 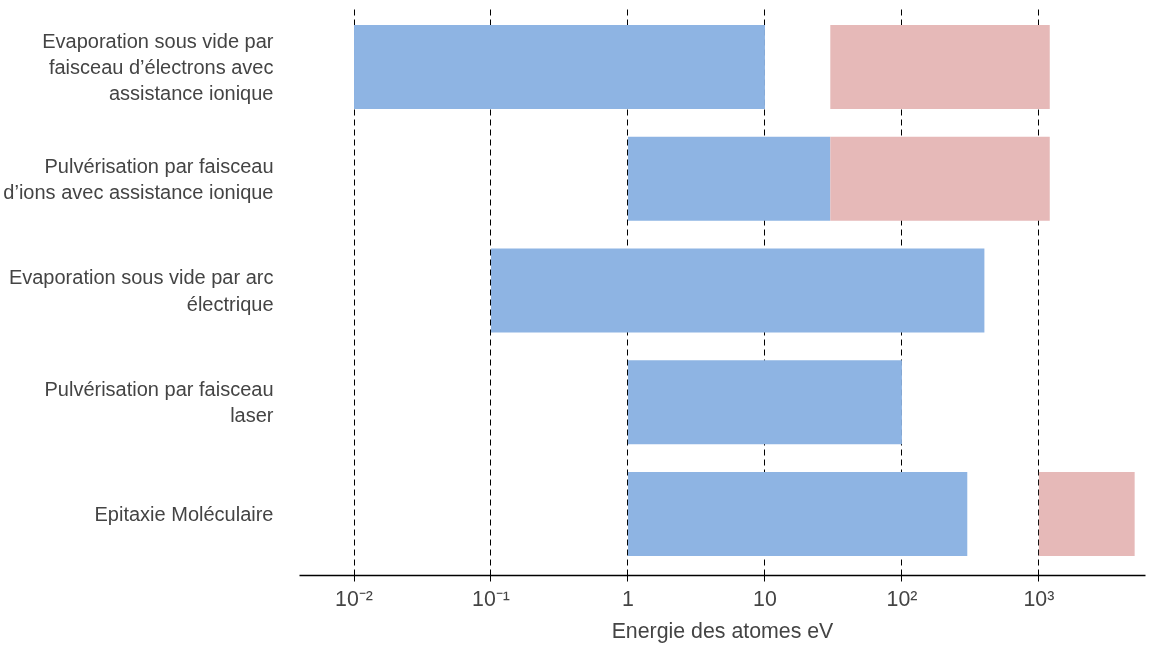 I want to click on x-axis-title: Energie des atomes eV, so click(x=723, y=630).